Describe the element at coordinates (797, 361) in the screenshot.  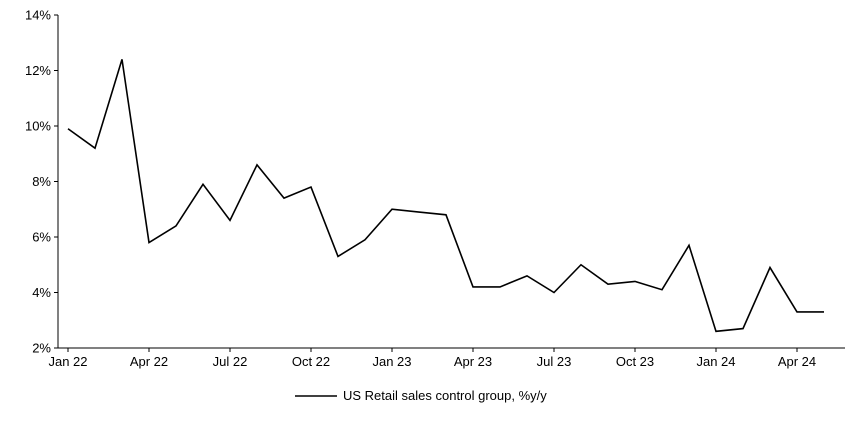
I see `x-tick-label: Apr 24` at that location.